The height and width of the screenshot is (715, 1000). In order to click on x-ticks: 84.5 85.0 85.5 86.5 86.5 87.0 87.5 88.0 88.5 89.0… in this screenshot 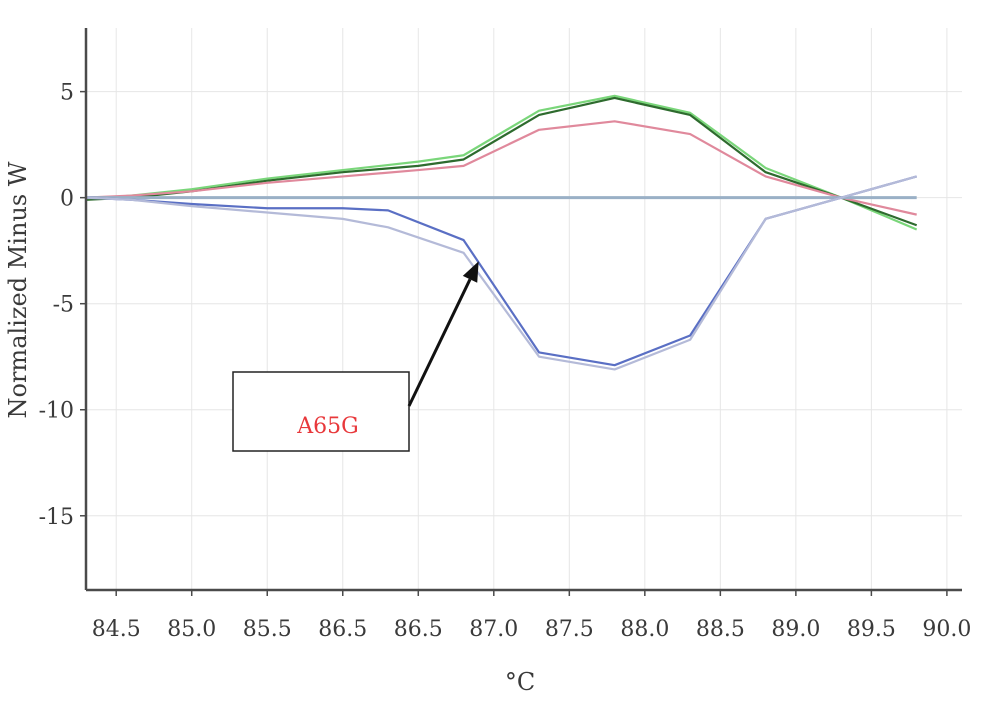, I will do `click(531, 616)`.